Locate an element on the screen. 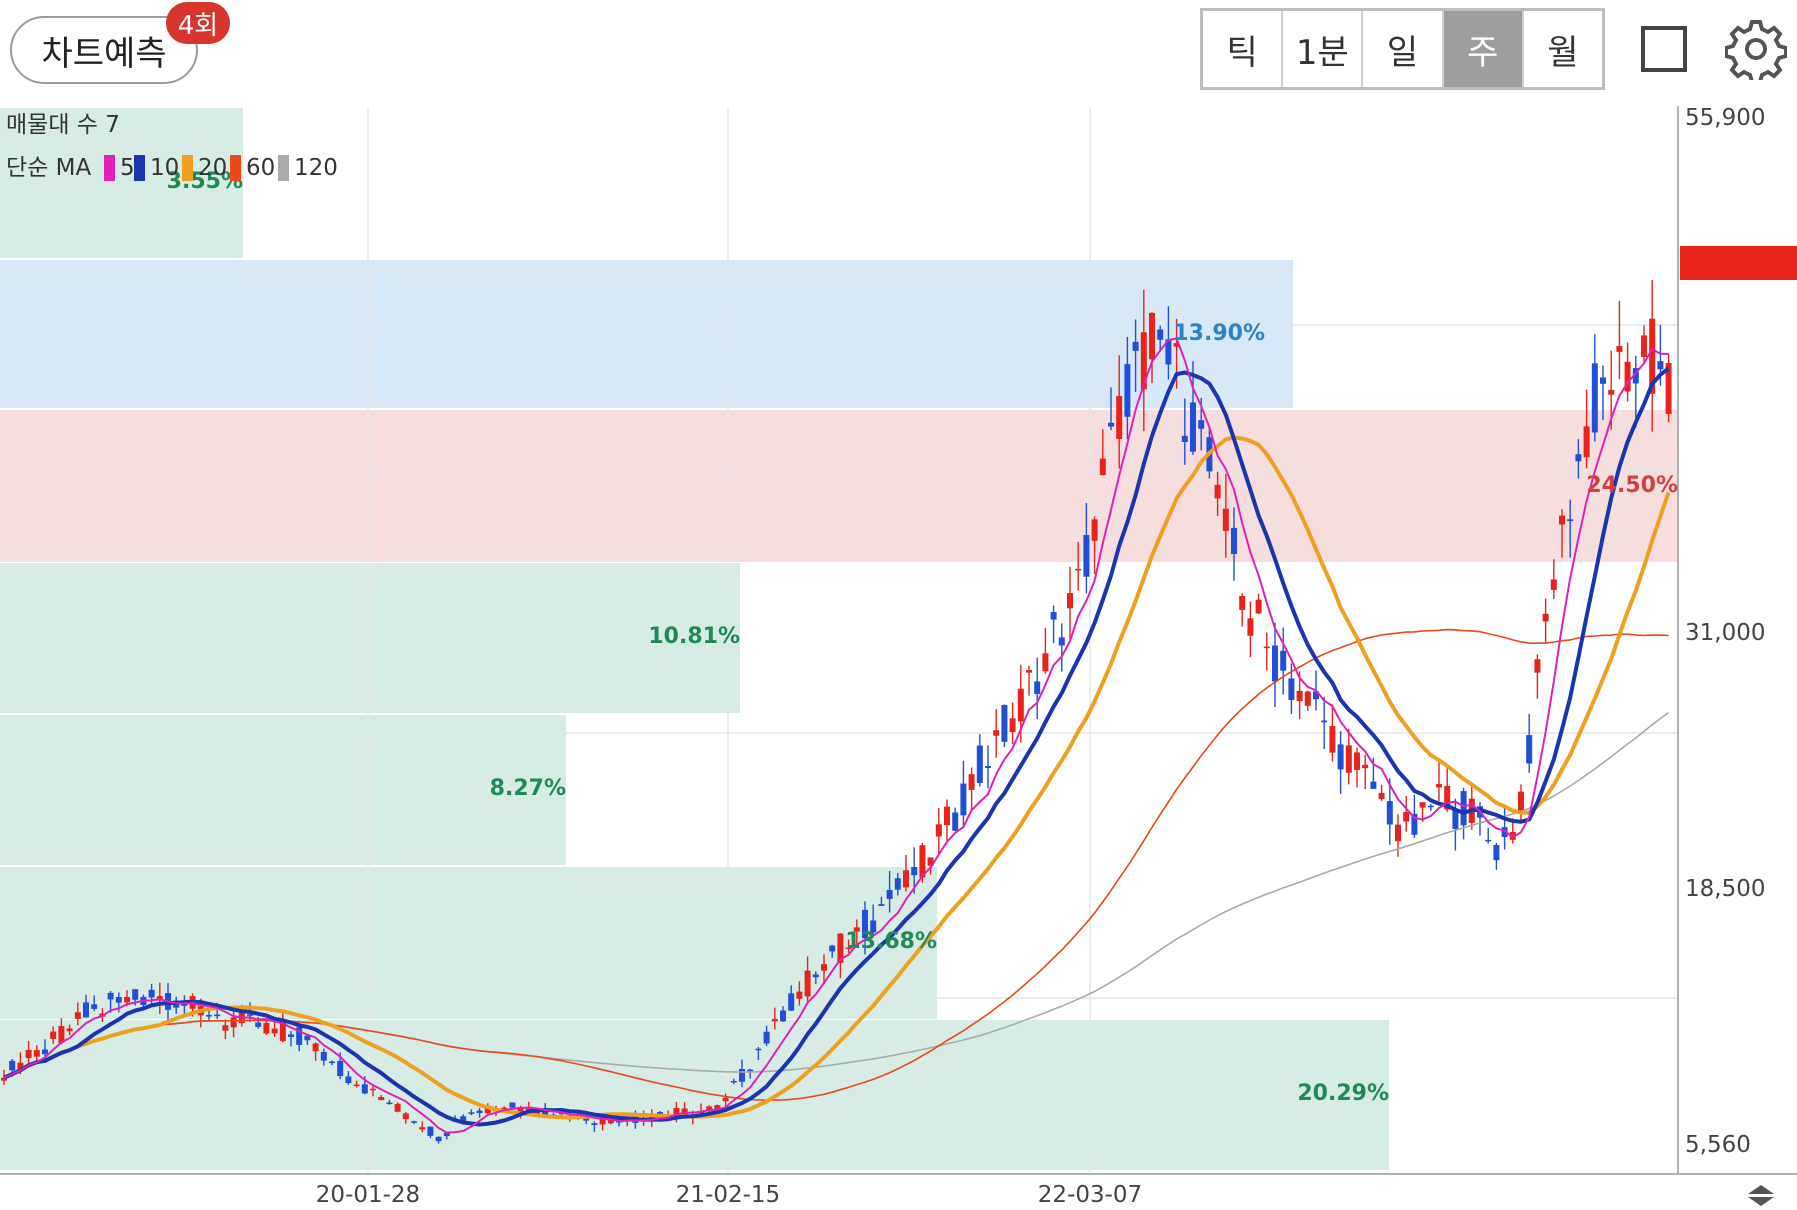 The width and height of the screenshot is (1797, 1210). gear-icon is located at coordinates (1756, 49).